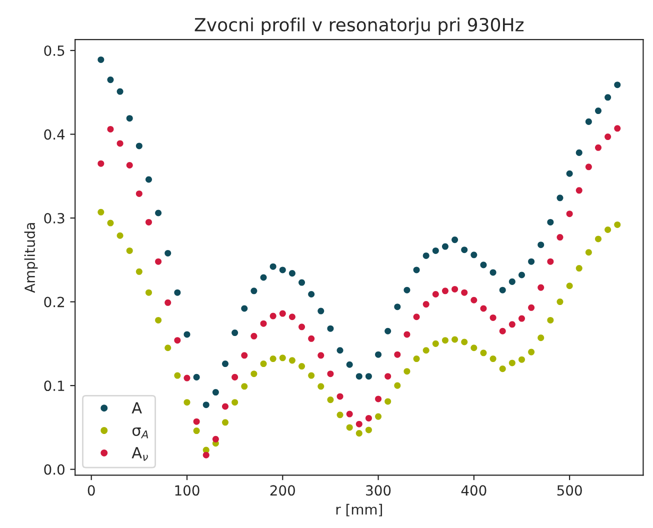 The height and width of the screenshot is (528, 653). Describe the element at coordinates (54, 386) in the screenshot. I see `y-tick-label: 0.1` at that location.